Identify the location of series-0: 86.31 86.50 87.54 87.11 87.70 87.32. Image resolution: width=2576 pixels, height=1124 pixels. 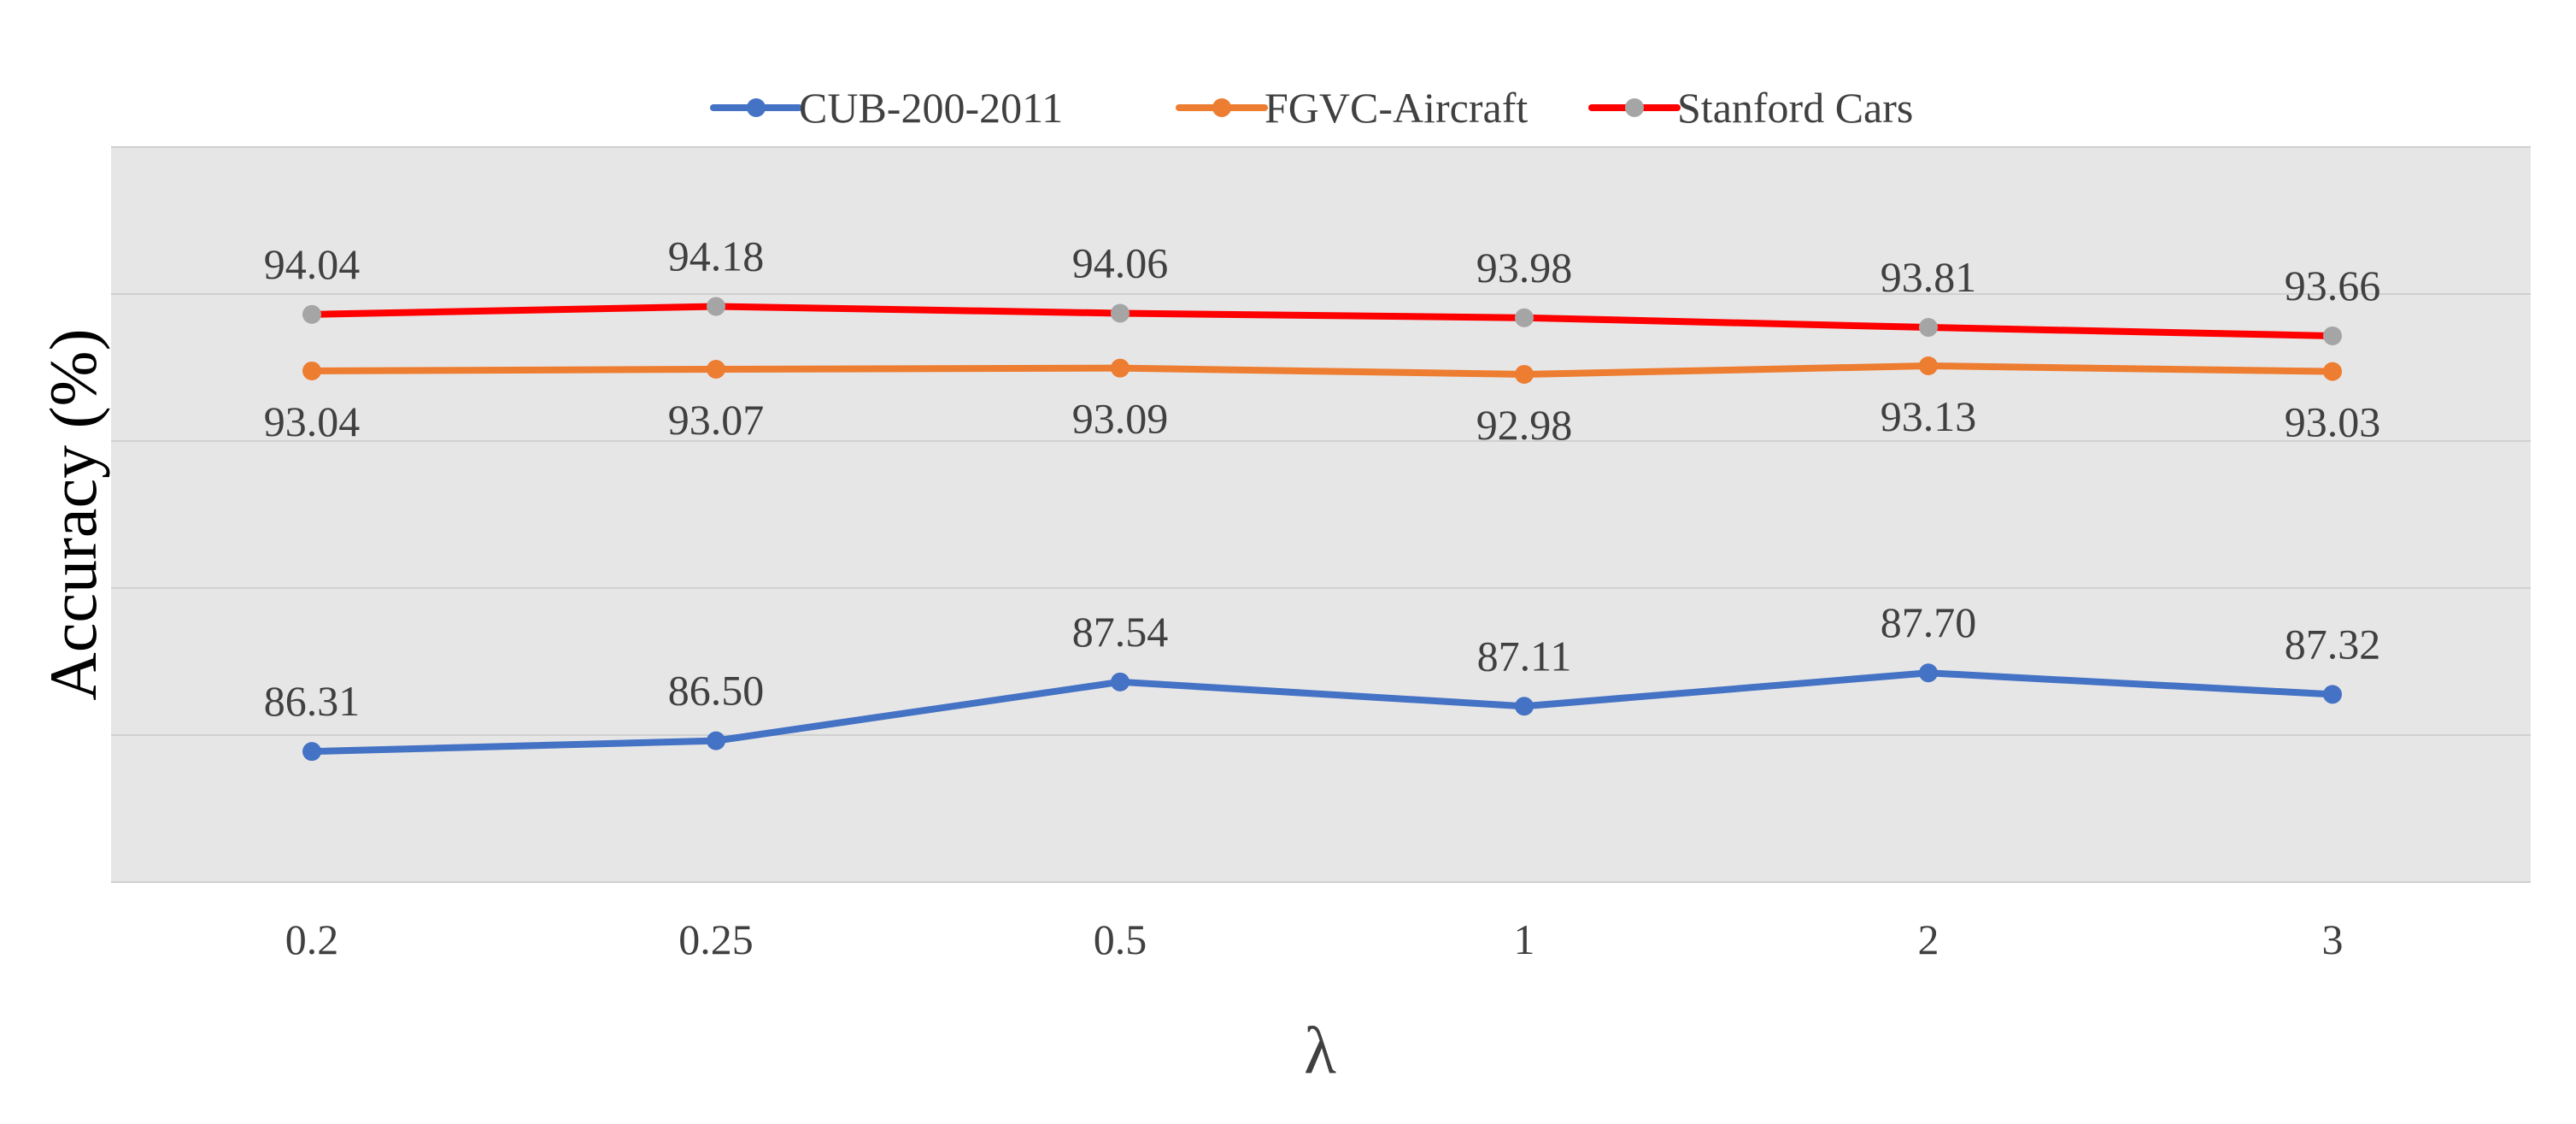
(1322, 680).